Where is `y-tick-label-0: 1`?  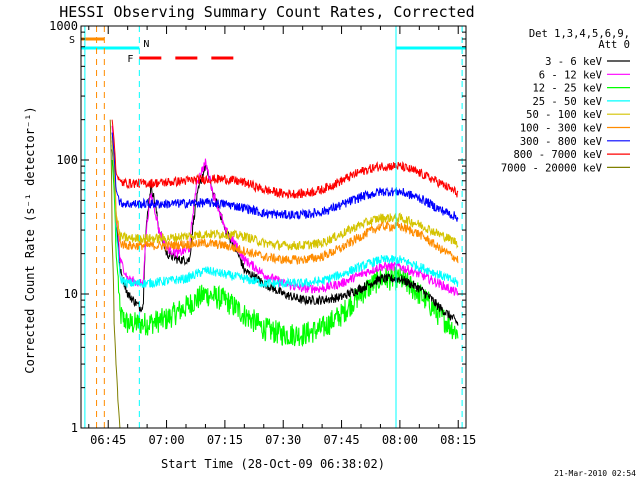 y-tick-label-0: 1 is located at coordinates (74, 428).